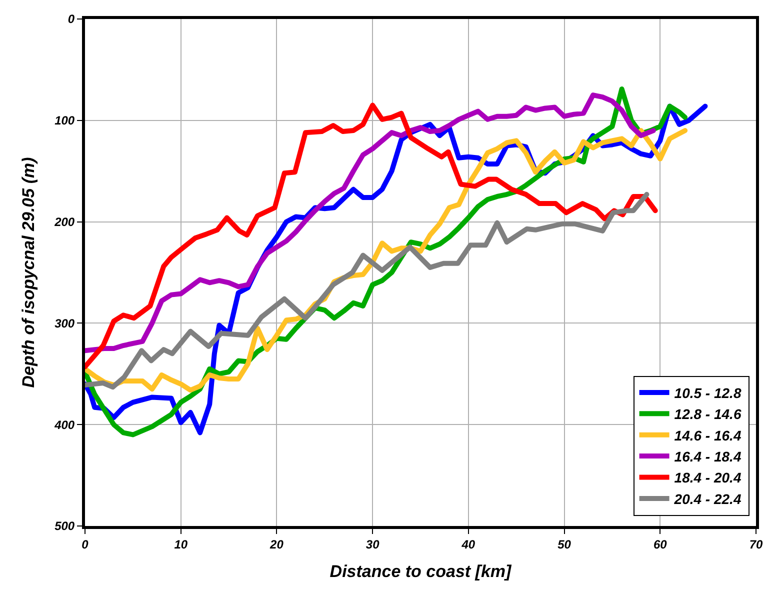 The image size is (776, 590). What do you see at coordinates (28, 272) in the screenshot?
I see `y-axis-title: Depth of isopycnal 29.05 (m)` at bounding box center [28, 272].